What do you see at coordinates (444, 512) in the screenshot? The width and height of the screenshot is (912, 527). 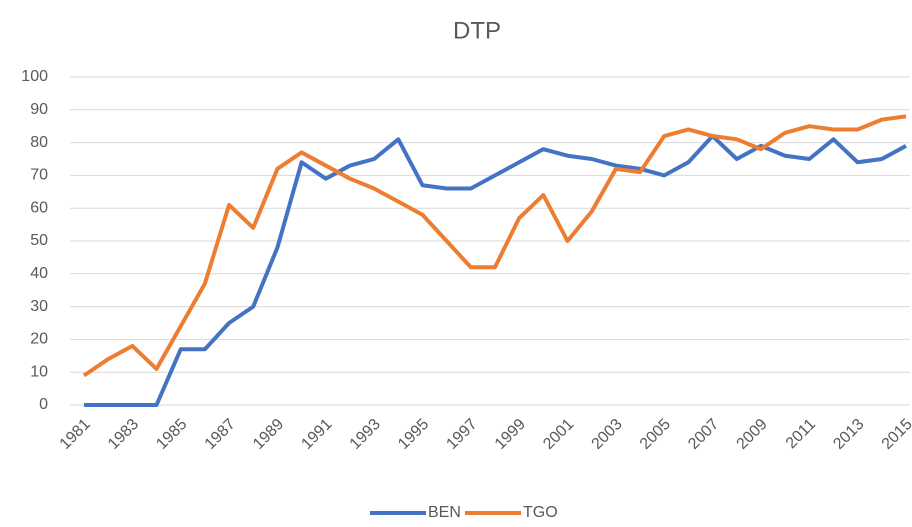 I see `legend-label: BEN` at bounding box center [444, 512].